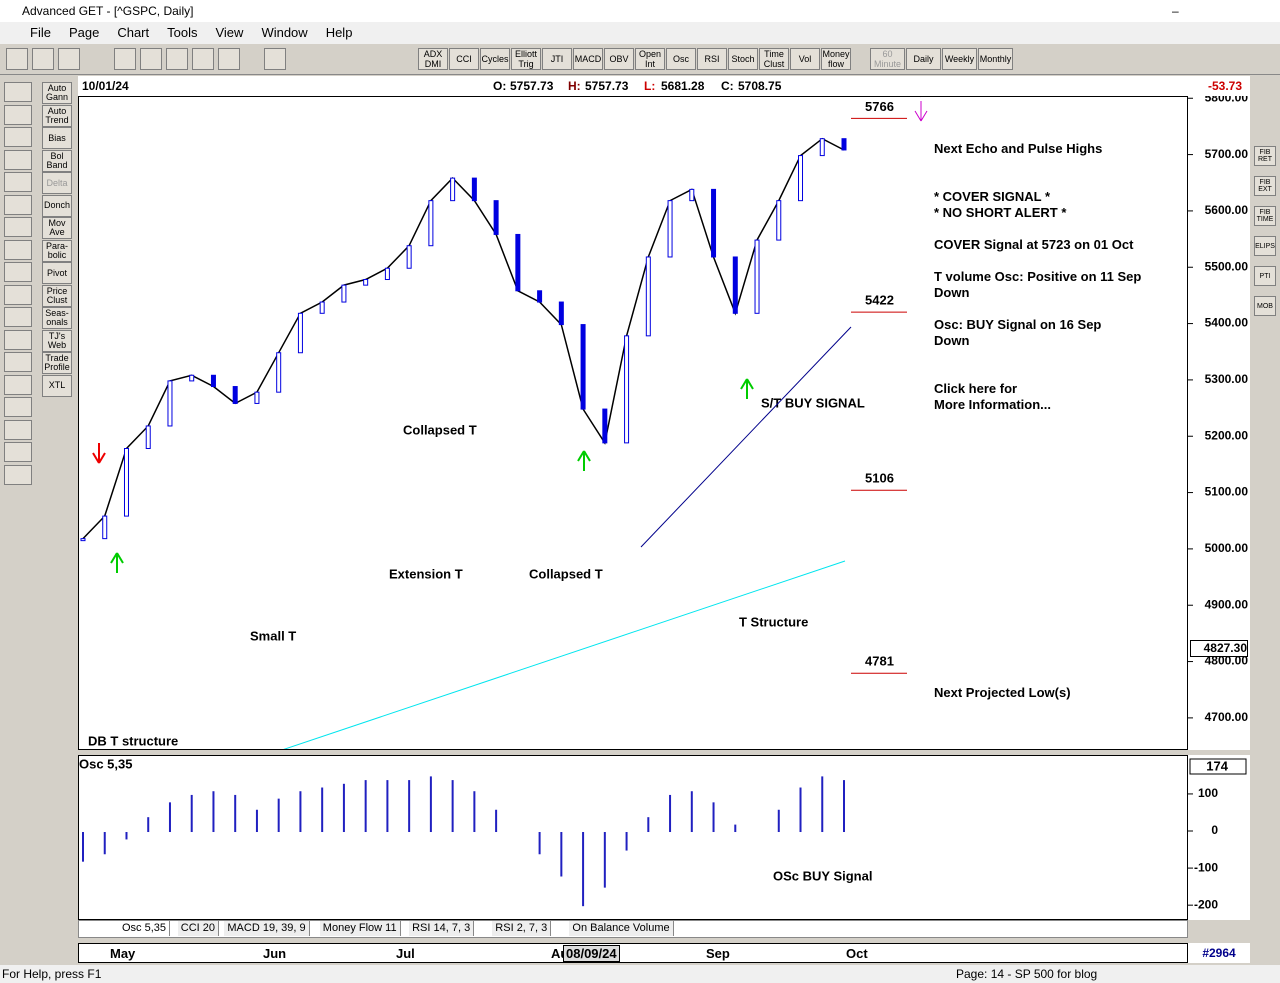  I want to click on period-button: Weekly, so click(959, 59).